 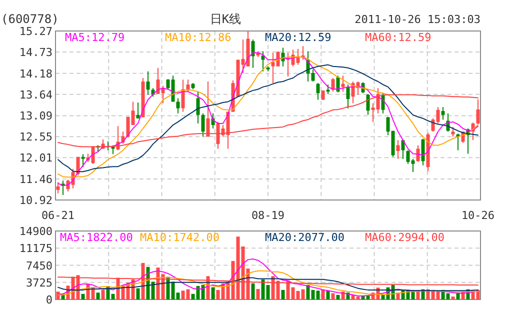 What do you see at coordinates (35, 137) in the screenshot?
I see `y-tick-label: 12.55` at bounding box center [35, 137].